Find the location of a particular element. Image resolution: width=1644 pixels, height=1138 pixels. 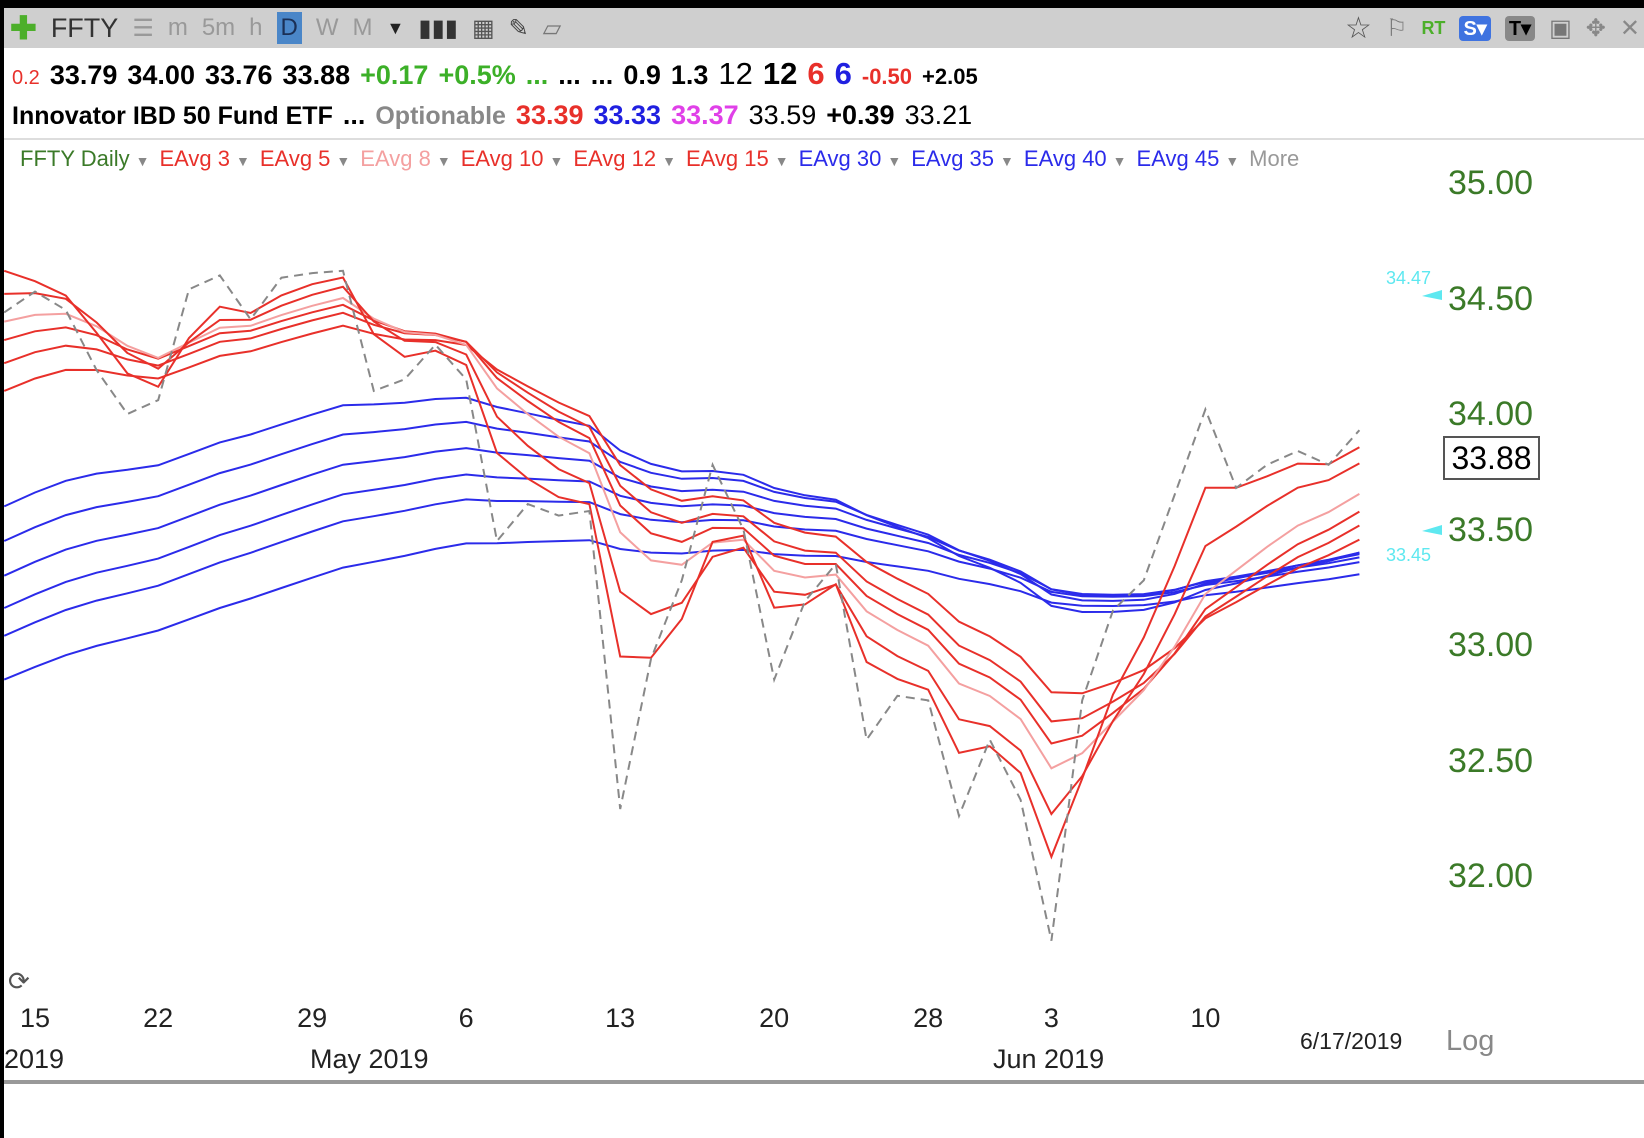

legend-item: EAvg 40 ▼ is located at coordinates (1075, 159).